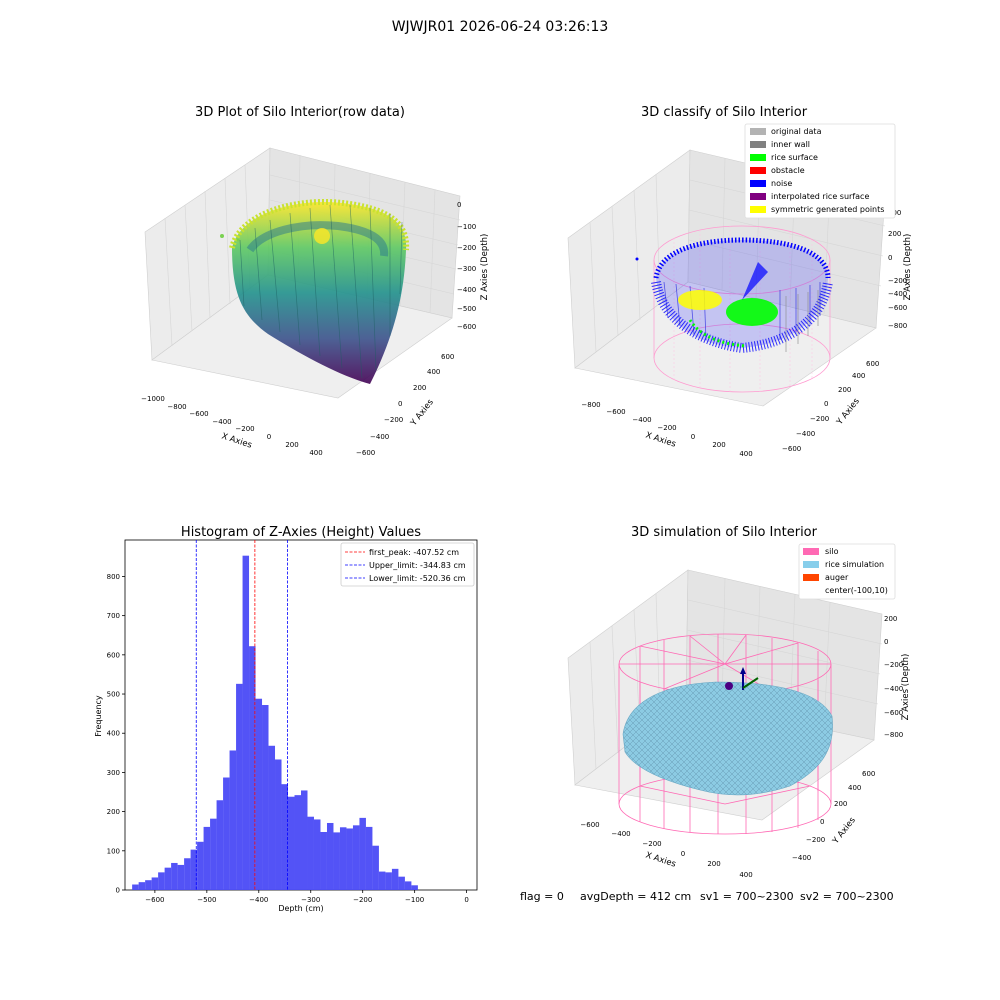  What do you see at coordinates (856, 590) in the screenshot?
I see `legend-label: center(-100,10)` at bounding box center [856, 590].